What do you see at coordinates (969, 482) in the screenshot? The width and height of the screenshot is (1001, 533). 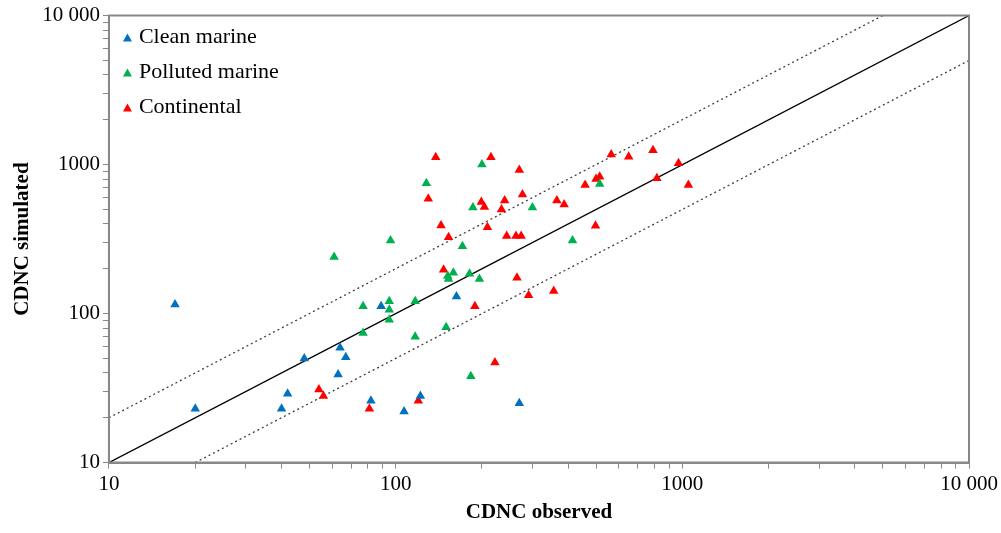 I see `x-tick-label: 10 000` at bounding box center [969, 482].